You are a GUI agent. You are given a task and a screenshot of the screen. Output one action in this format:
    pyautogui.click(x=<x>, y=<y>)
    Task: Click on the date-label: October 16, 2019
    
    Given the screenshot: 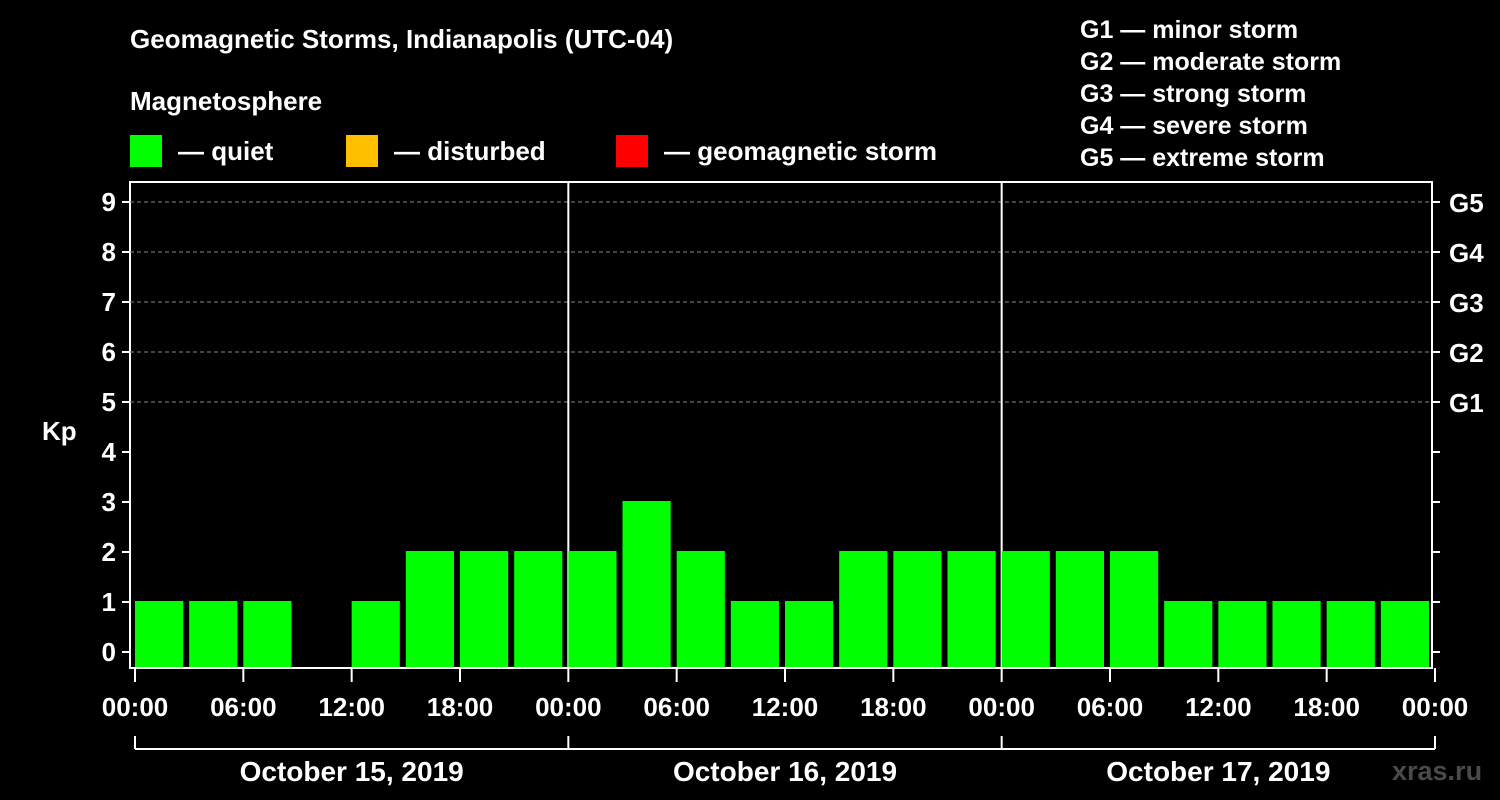 What is the action you would take?
    pyautogui.click(x=785, y=771)
    